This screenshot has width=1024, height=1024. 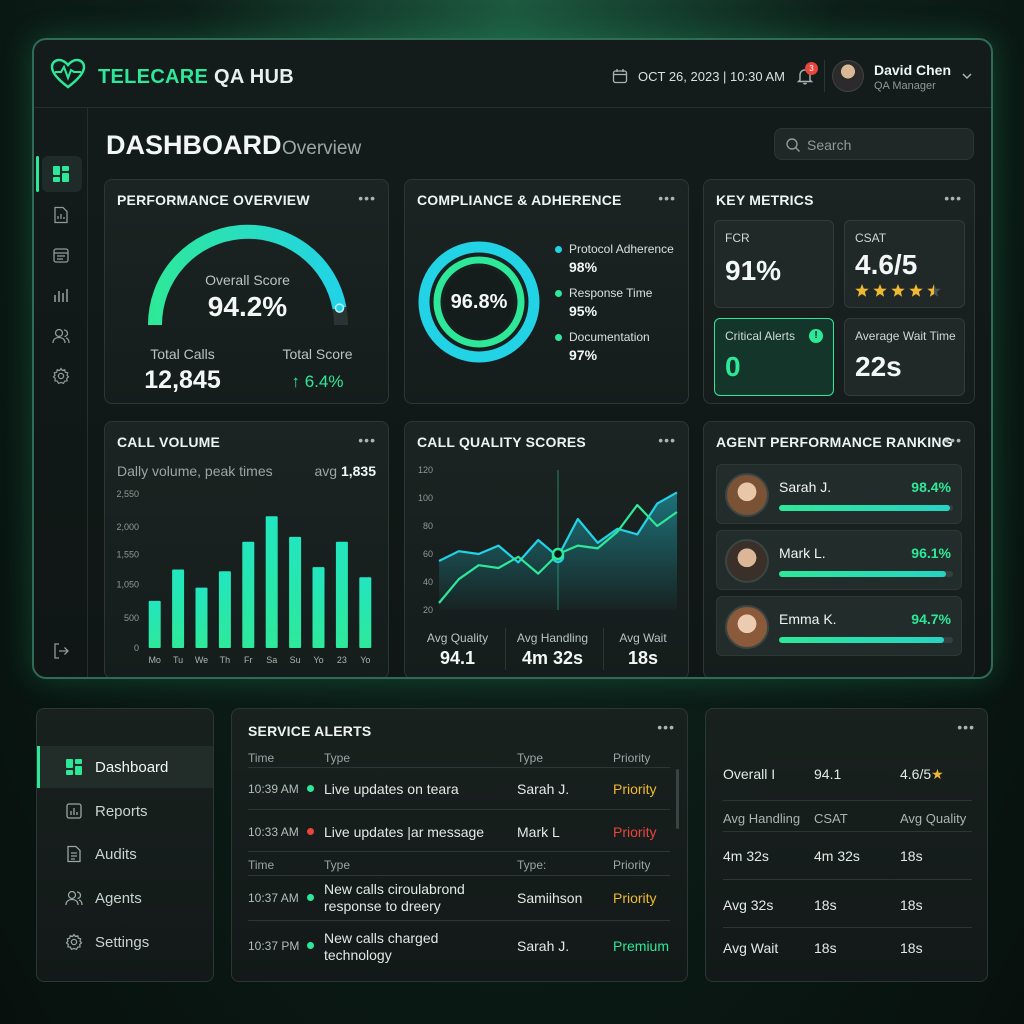 What do you see at coordinates (318, 660) in the screenshot?
I see `x-tick-label: Yo` at bounding box center [318, 660].